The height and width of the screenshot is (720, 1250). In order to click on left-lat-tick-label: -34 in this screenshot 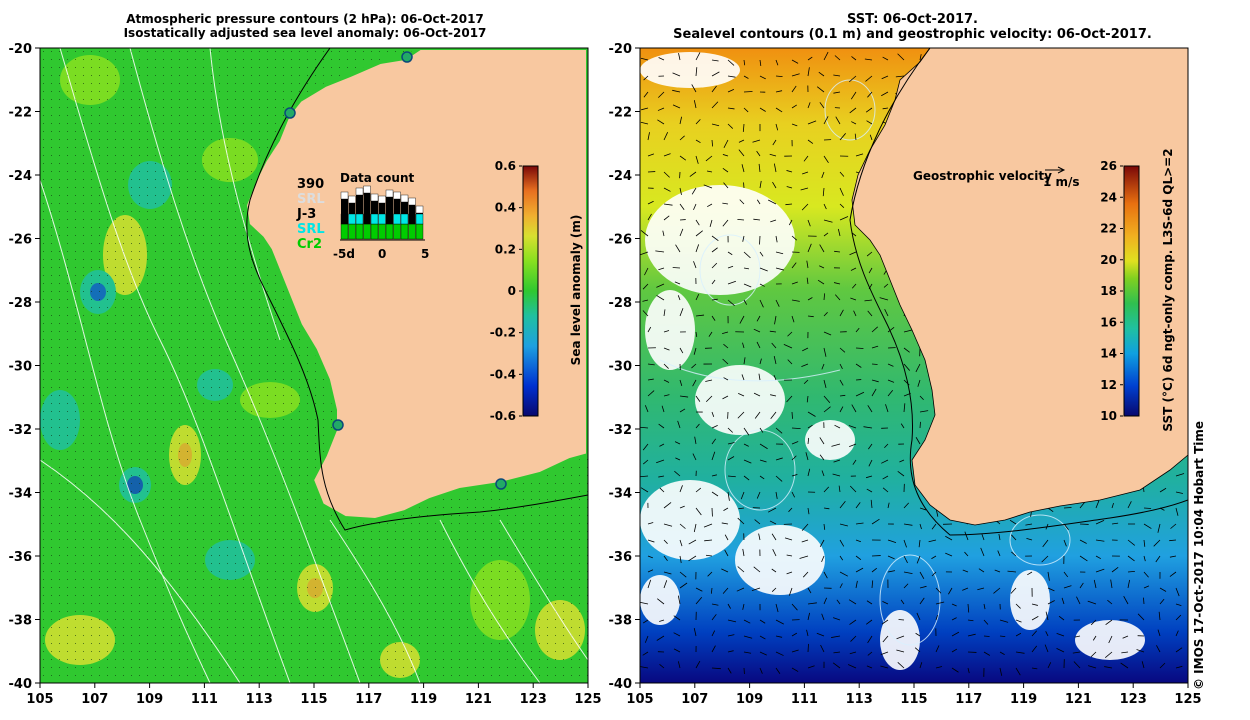, I will do `click(21, 494)`.